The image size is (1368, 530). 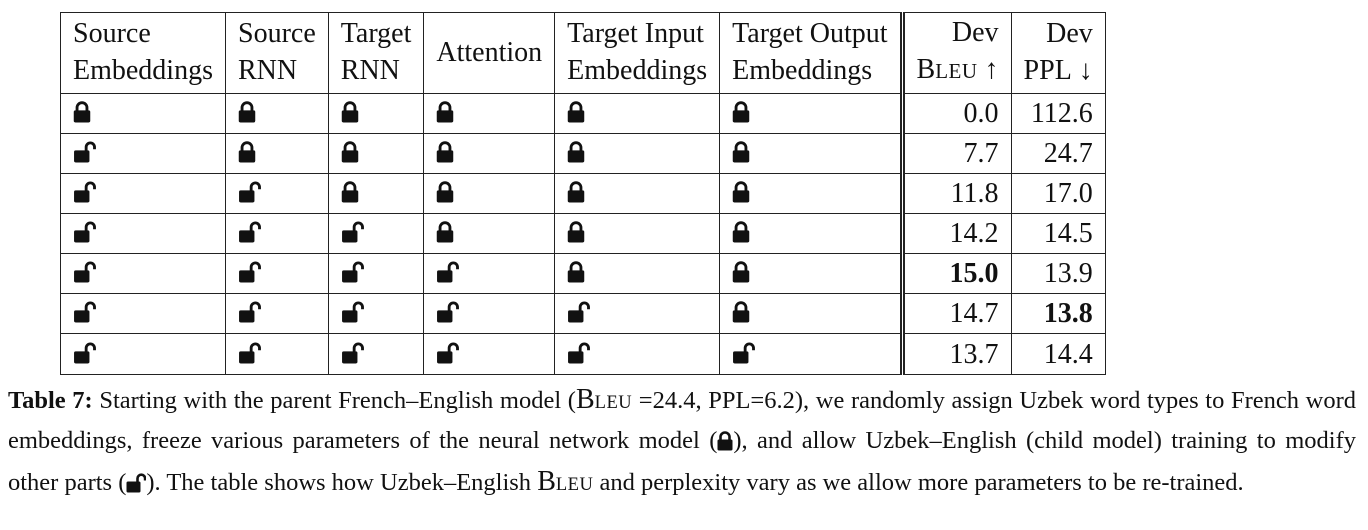 I want to click on table-row: 7.7 24.7, so click(x=583, y=154).